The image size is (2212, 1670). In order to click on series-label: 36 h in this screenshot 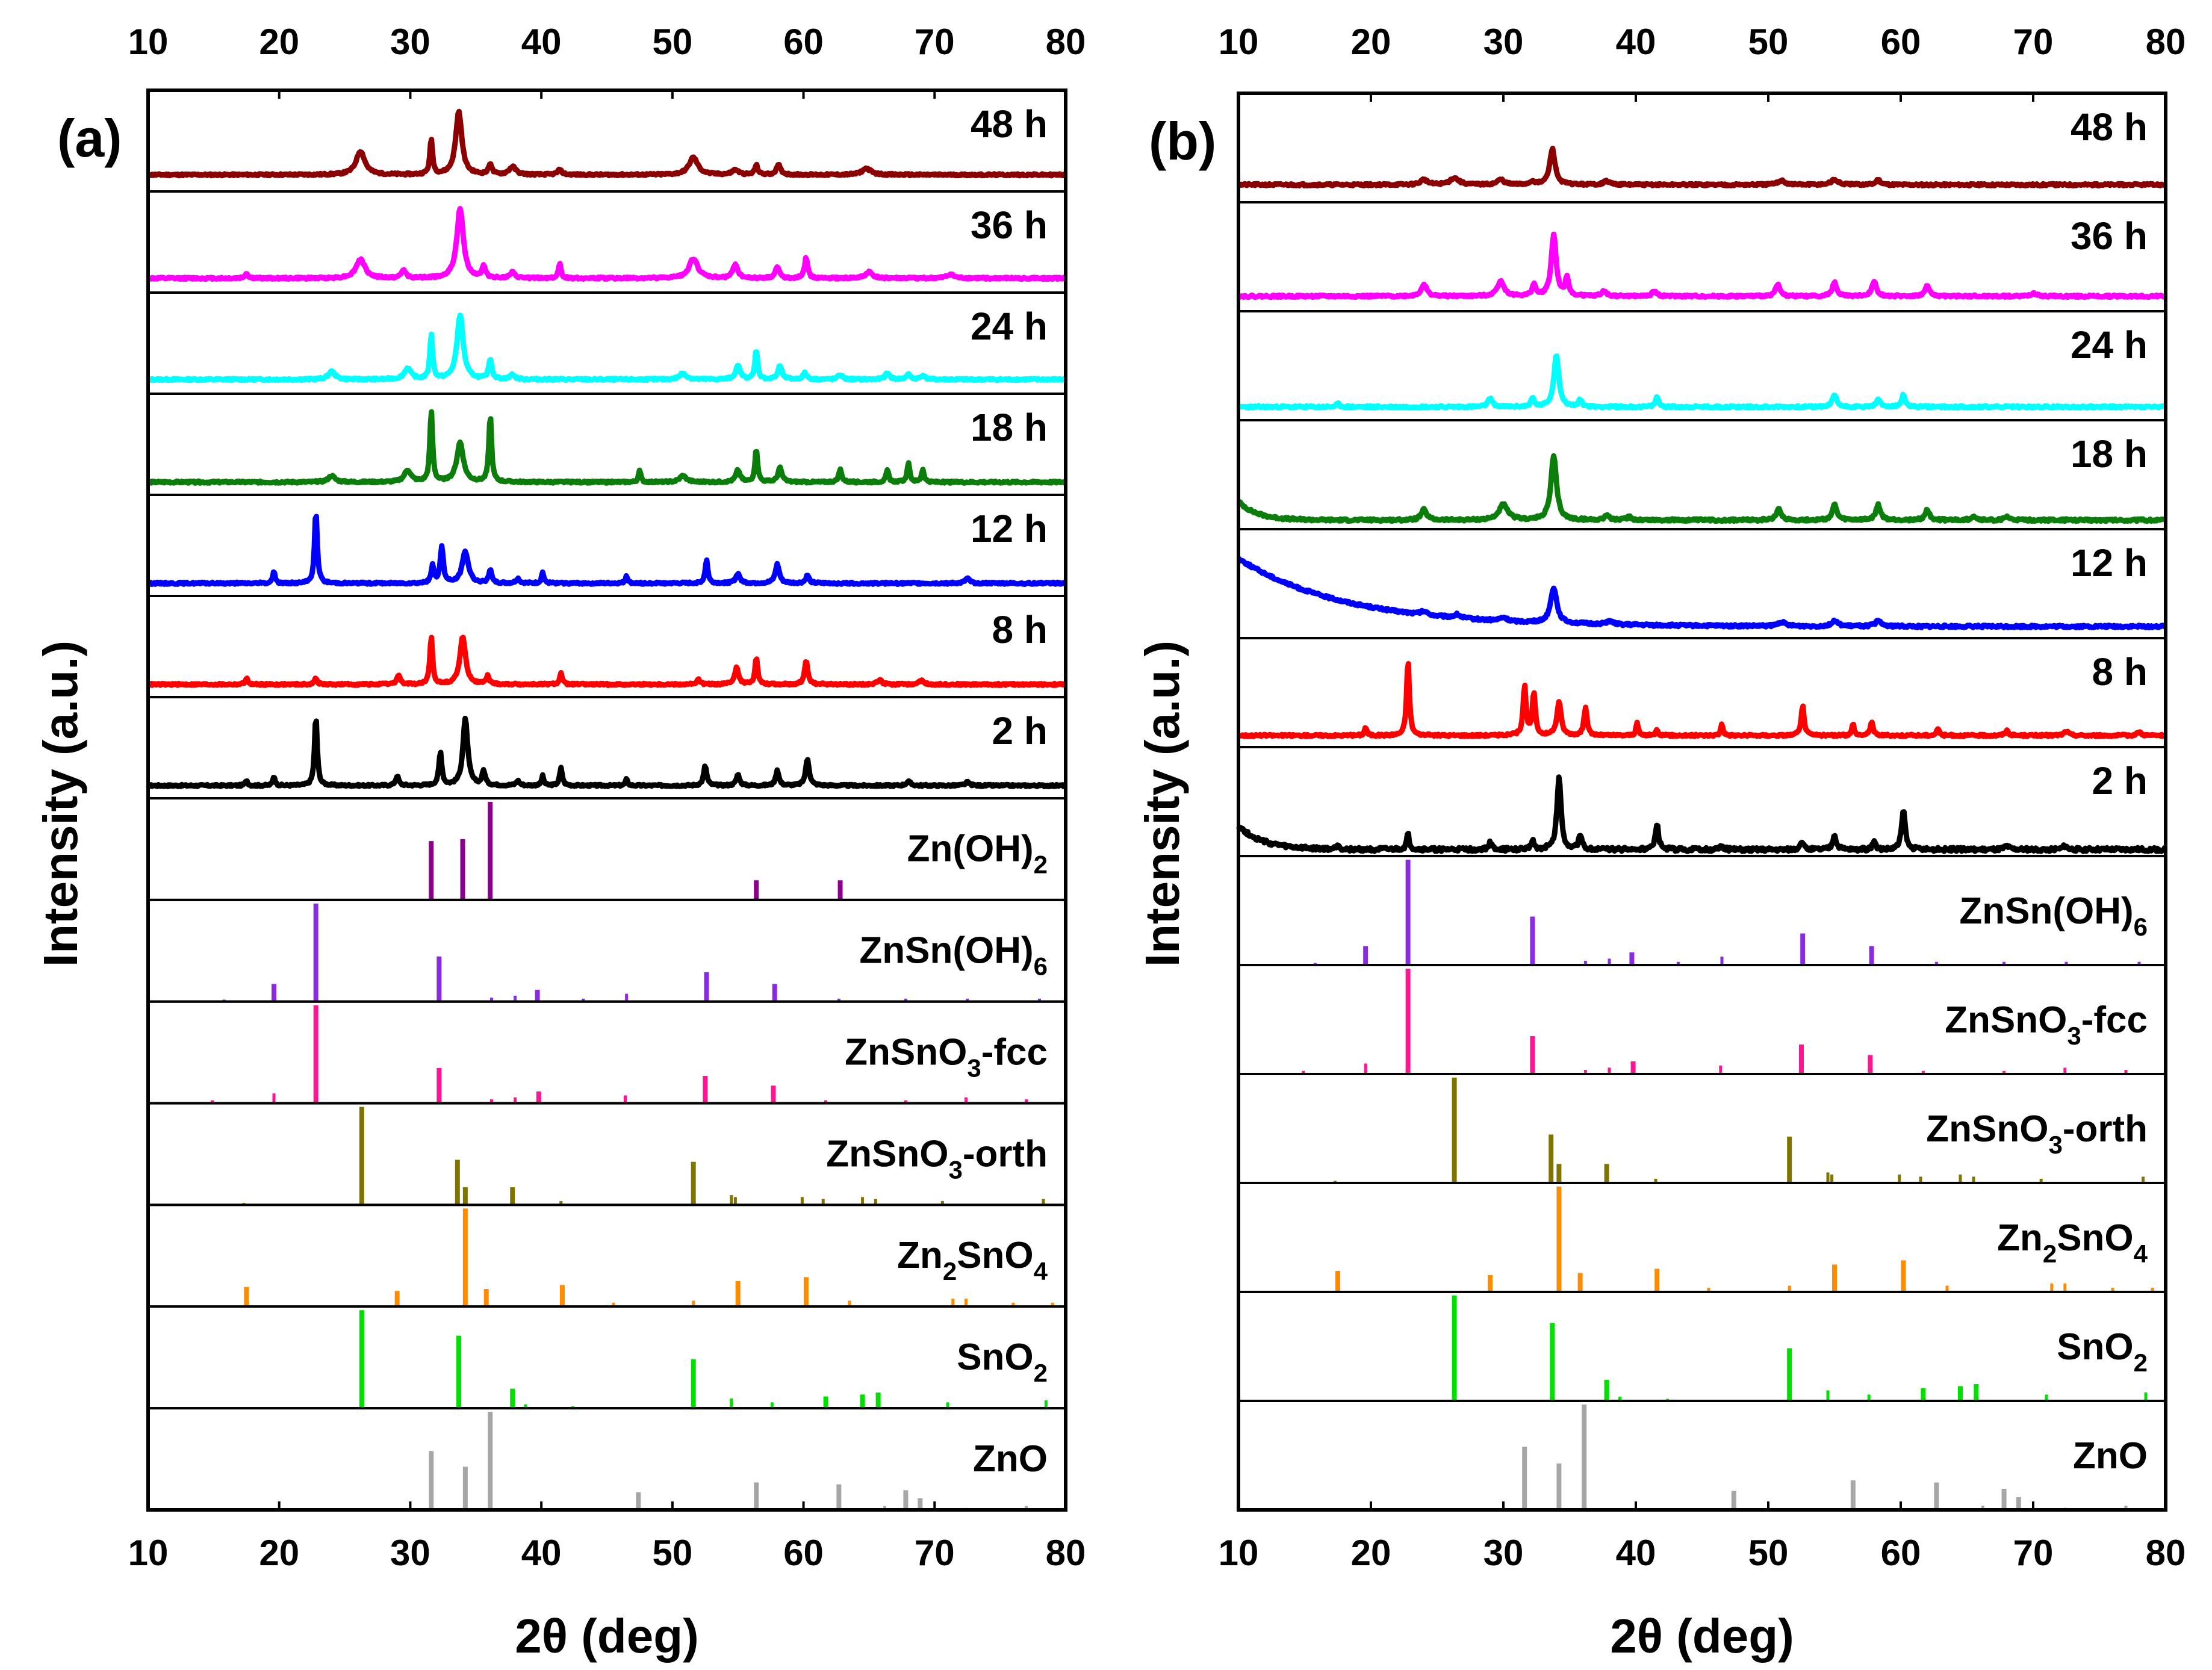, I will do `click(1009, 225)`.